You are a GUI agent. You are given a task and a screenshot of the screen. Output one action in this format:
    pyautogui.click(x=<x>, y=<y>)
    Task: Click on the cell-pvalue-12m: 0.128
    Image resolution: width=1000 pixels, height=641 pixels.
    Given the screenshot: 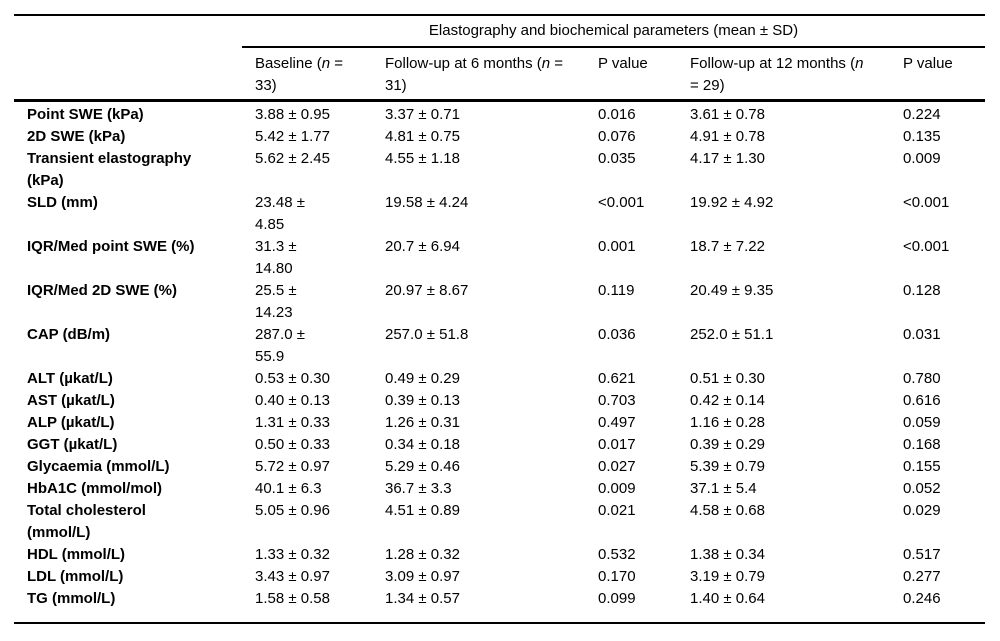 What is the action you would take?
    pyautogui.click(x=922, y=290)
    